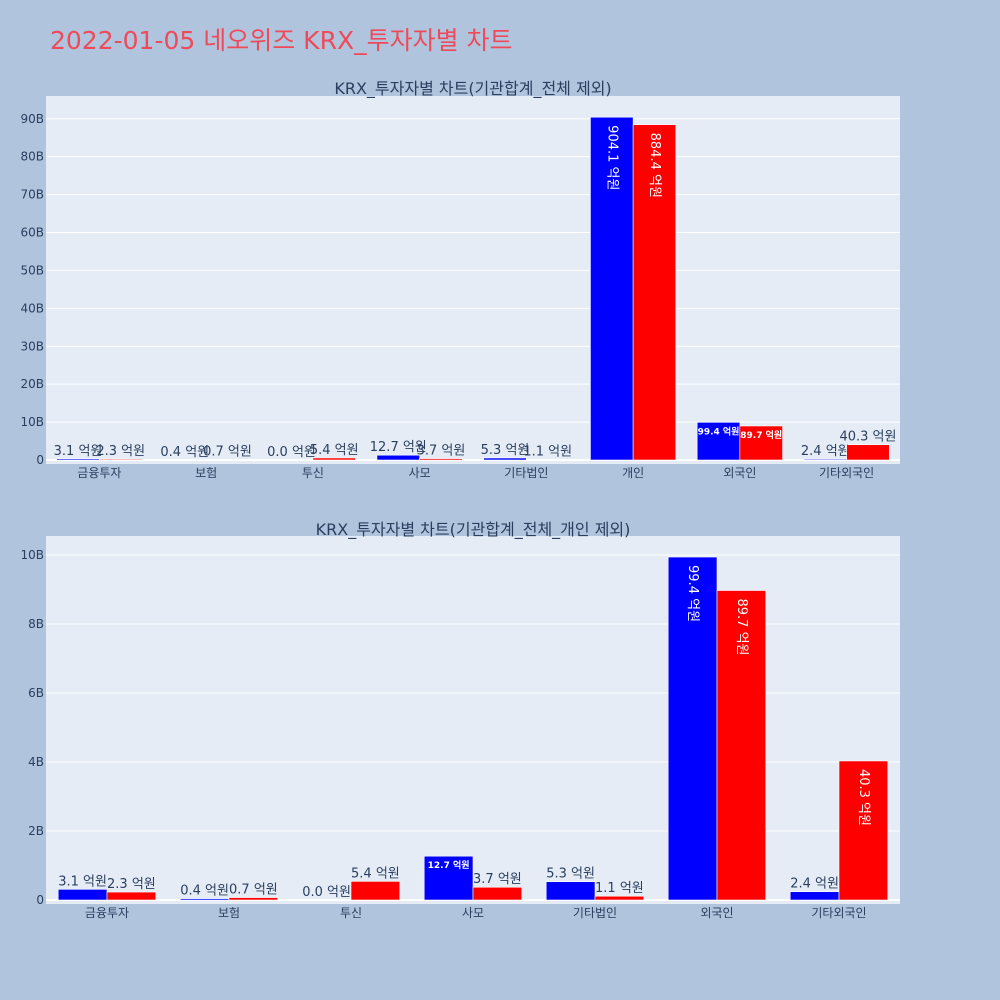 The width and height of the screenshot is (1000, 1000). I want to click on x-tick-label: 개인, so click(633, 473).